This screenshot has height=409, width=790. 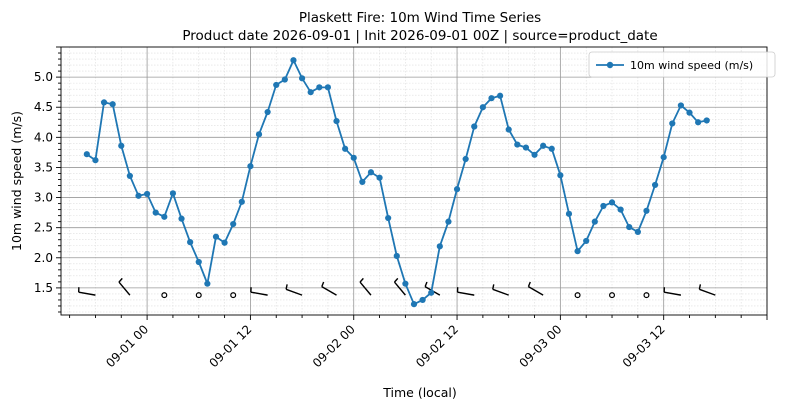 What do you see at coordinates (16, 181) in the screenshot?
I see `y-axis-label: 10m wind speed (m/s)` at bounding box center [16, 181].